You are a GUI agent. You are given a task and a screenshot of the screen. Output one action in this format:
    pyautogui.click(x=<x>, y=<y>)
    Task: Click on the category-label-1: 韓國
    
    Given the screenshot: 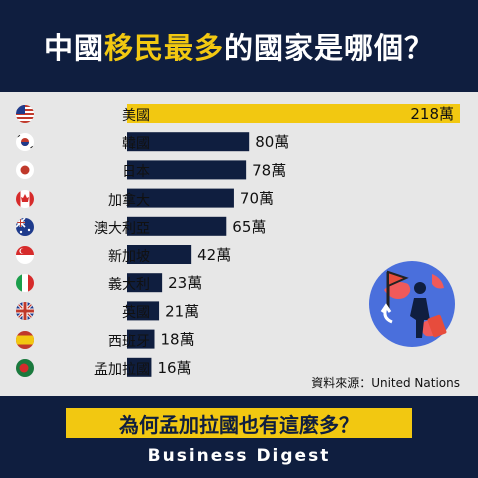 What is the action you would take?
    pyautogui.click(x=136, y=144)
    